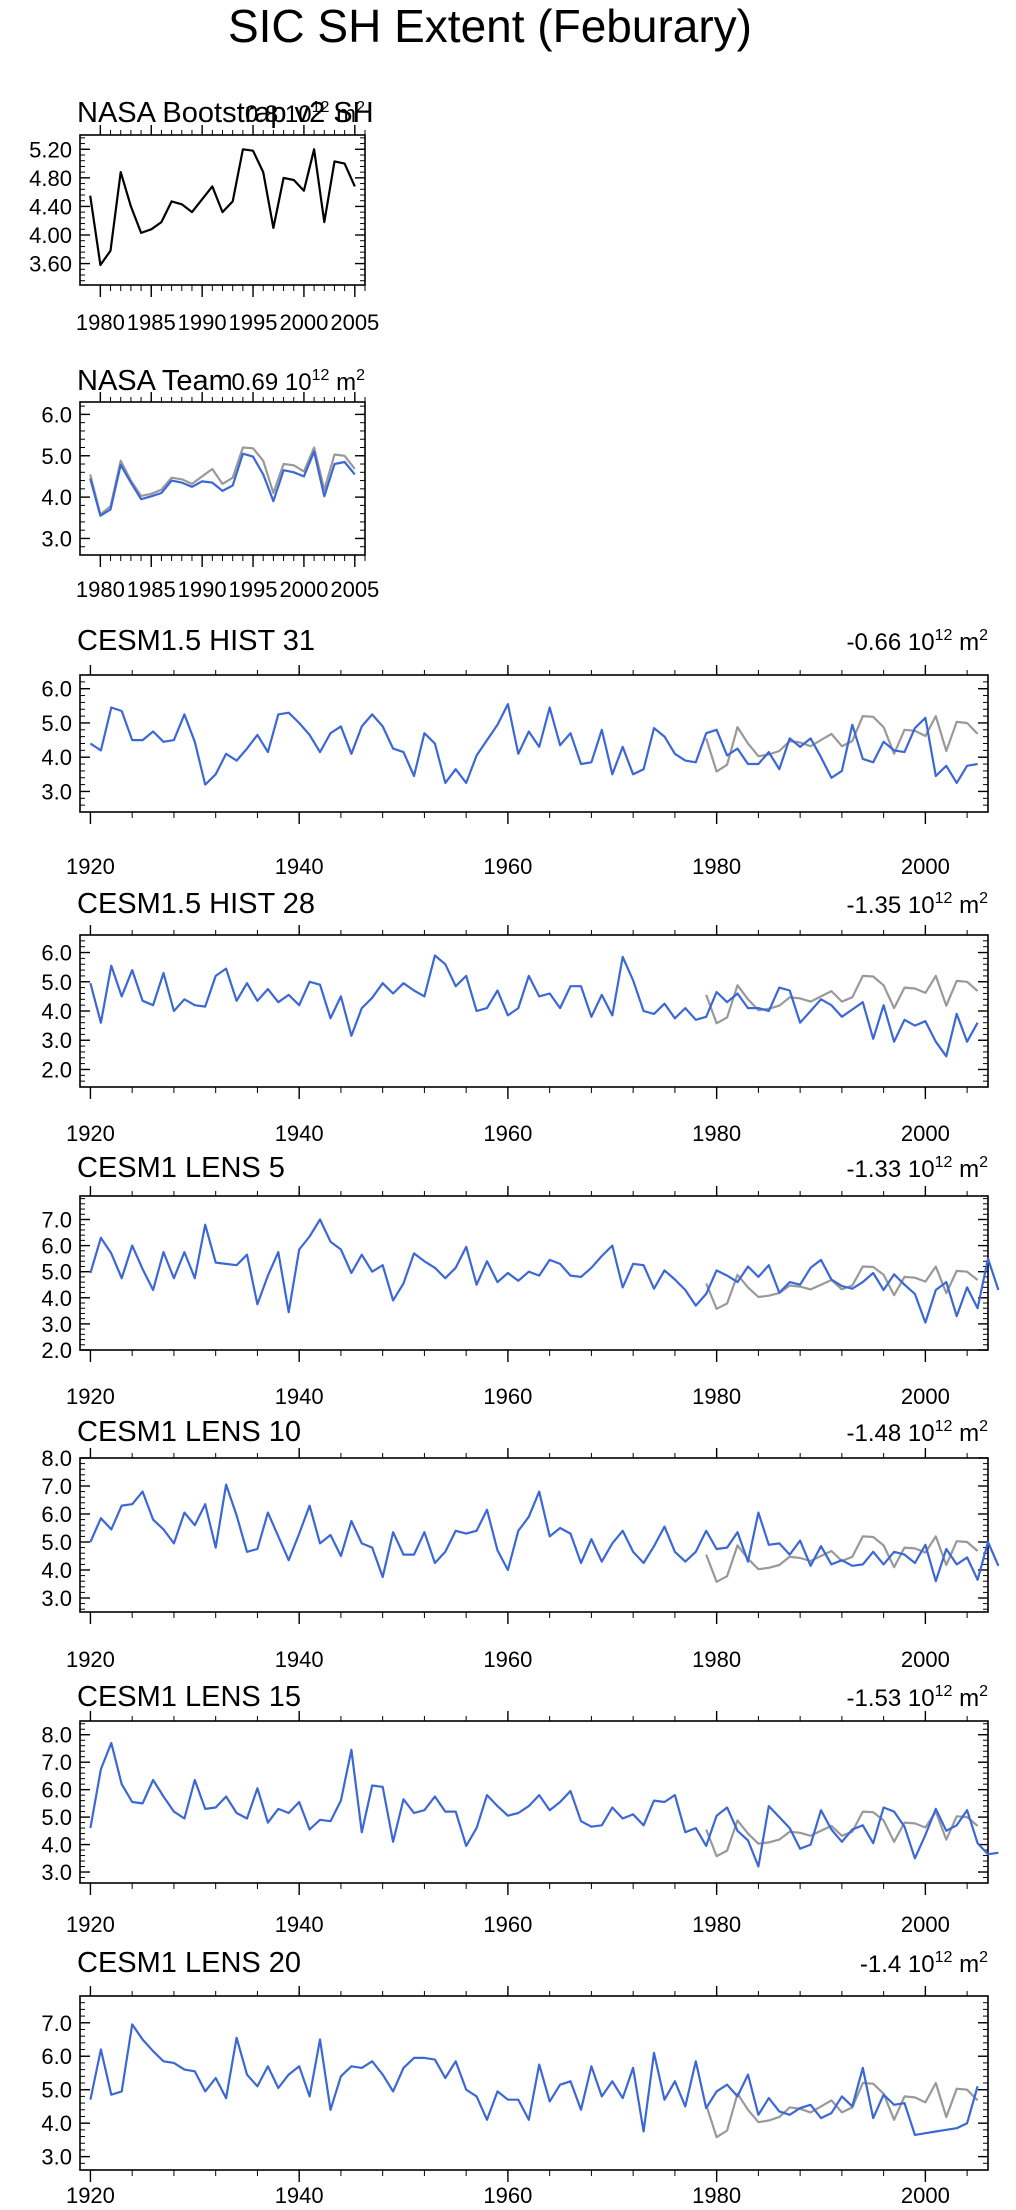 The height and width of the screenshot is (2210, 1016). What do you see at coordinates (918, 1697) in the screenshot?
I see `trend-label: -1.53 1012 m2` at bounding box center [918, 1697].